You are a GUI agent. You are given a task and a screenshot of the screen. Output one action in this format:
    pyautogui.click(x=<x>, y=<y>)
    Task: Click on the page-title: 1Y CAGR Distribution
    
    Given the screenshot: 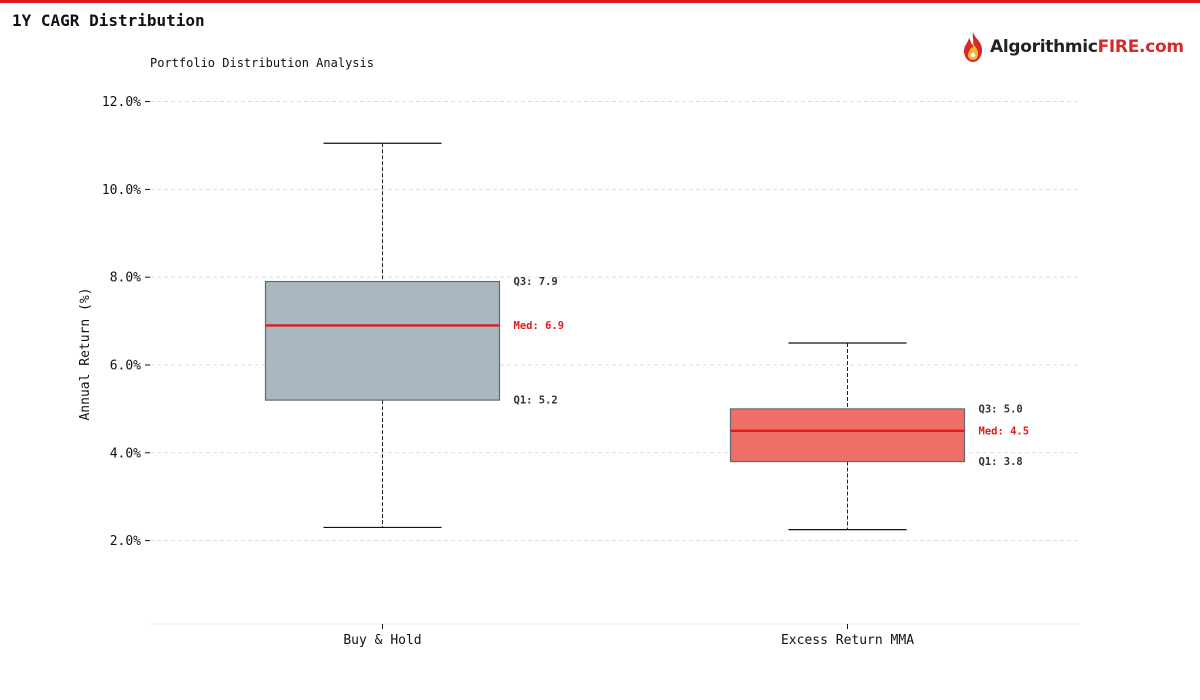 What is the action you would take?
    pyautogui.click(x=108, y=20)
    